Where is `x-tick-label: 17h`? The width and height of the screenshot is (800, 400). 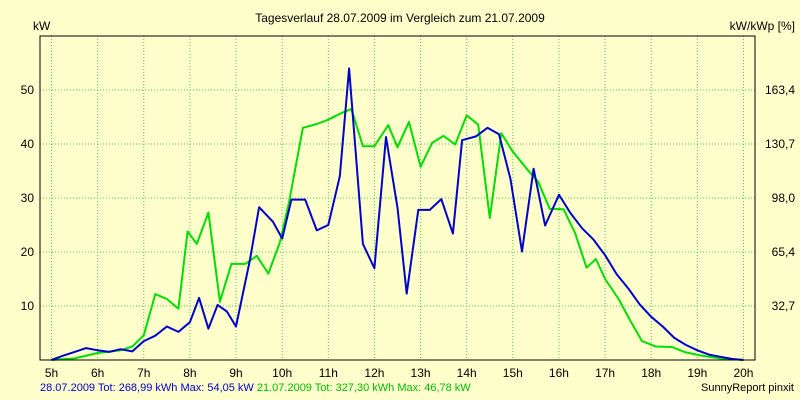 x-tick-label: 17h is located at coordinates (605, 373).